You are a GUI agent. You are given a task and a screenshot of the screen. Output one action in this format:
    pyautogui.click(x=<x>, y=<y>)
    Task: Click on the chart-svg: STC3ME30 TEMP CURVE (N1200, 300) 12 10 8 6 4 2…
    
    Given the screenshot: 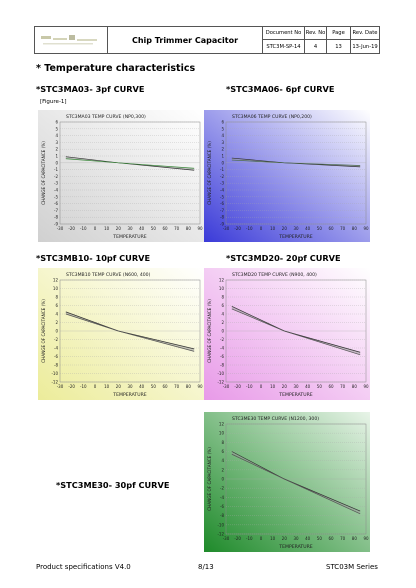 What is the action you would take?
    pyautogui.click(x=287, y=482)
    